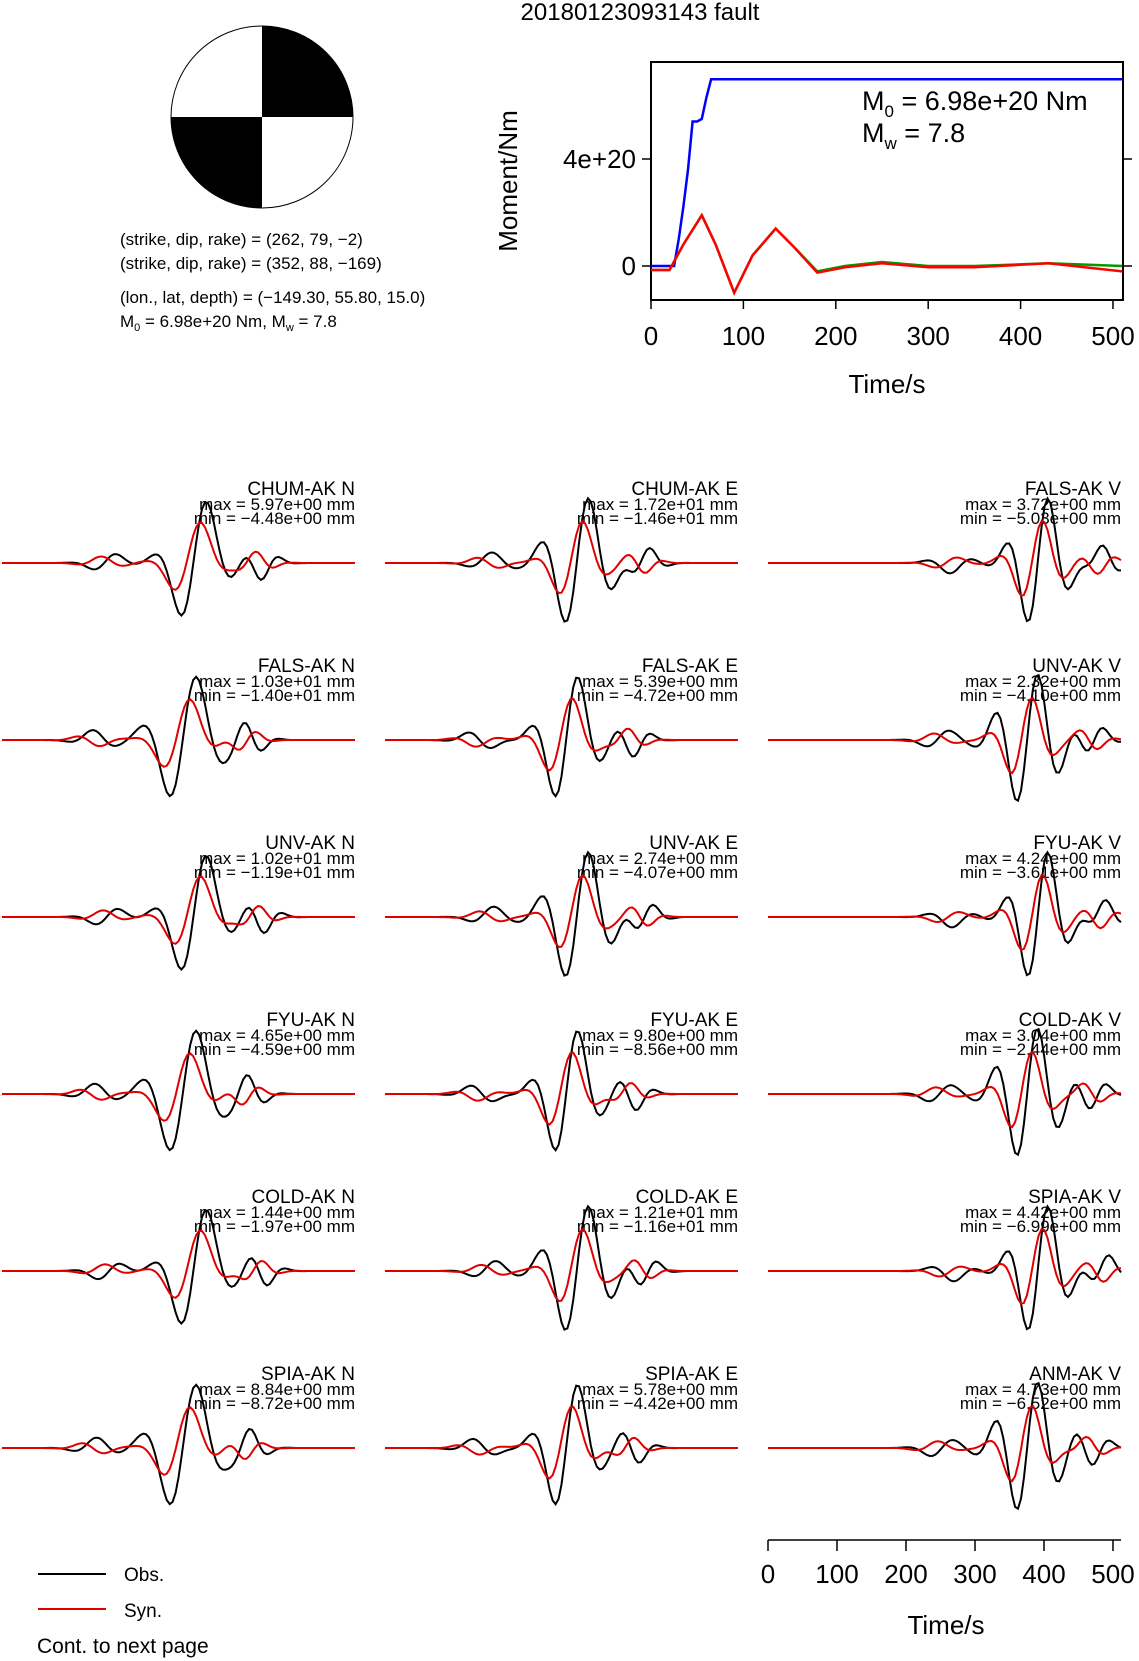  Describe the element at coordinates (691, 1374) in the screenshot. I see `station-label: SPIA-AK E` at that location.